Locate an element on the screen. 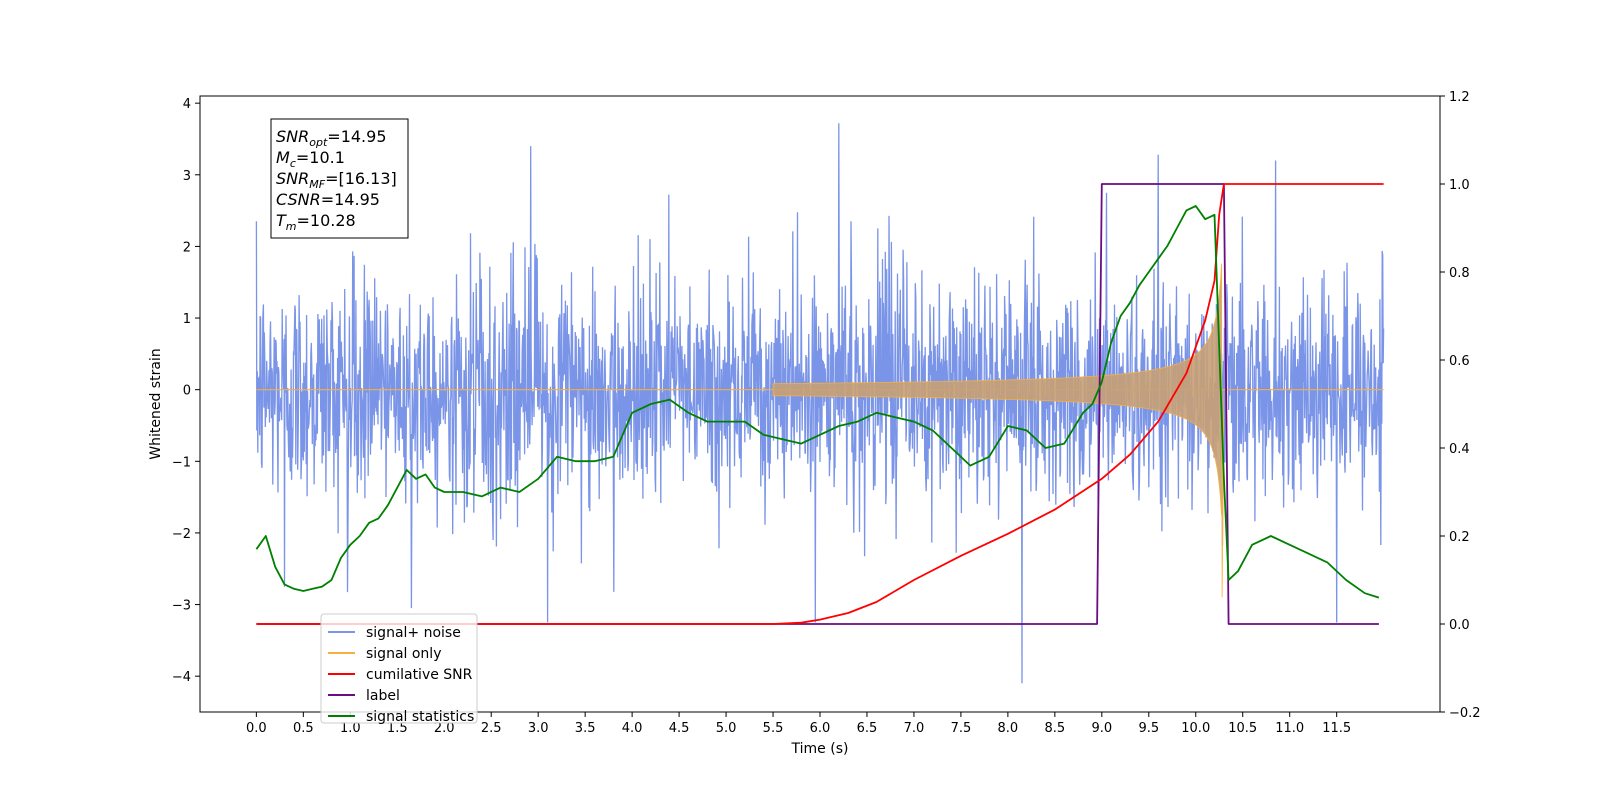 The image size is (1600, 800). x-tick-label: 7.0 is located at coordinates (914, 728).